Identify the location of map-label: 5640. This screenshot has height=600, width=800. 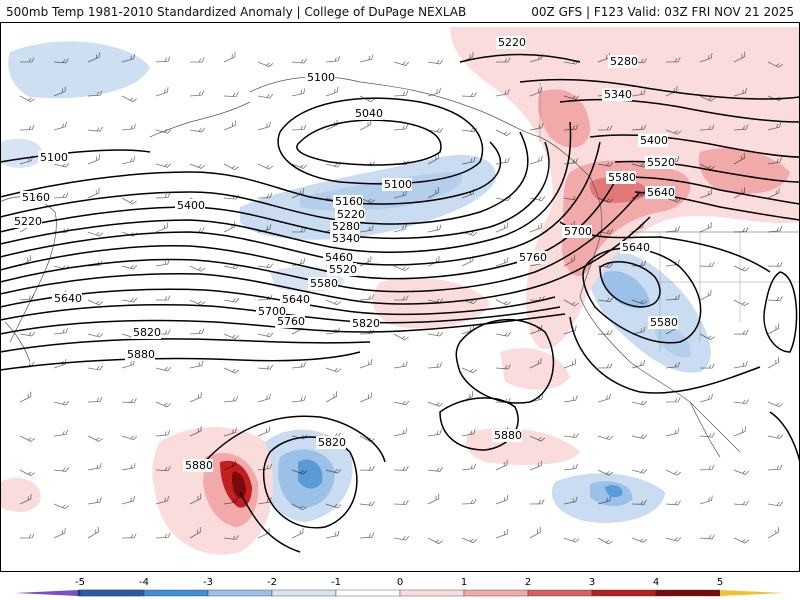
(68, 298).